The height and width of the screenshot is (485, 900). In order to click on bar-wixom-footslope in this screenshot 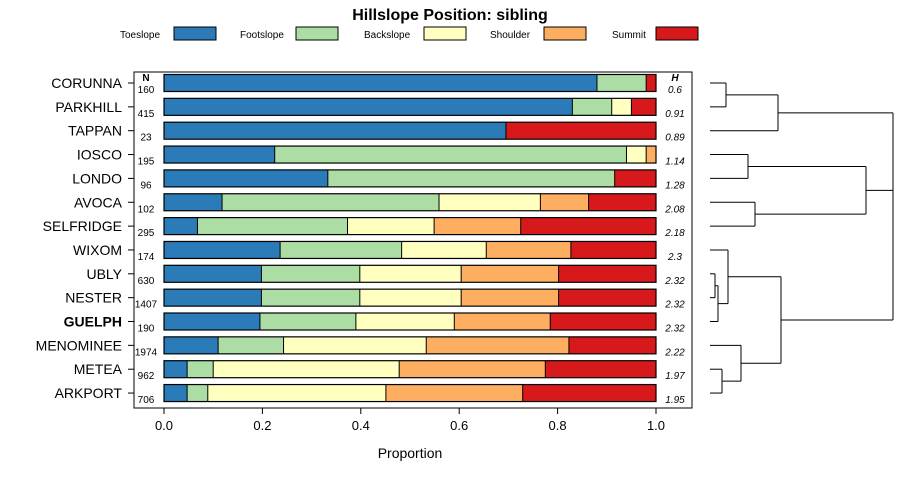, I will do `click(341, 250)`.